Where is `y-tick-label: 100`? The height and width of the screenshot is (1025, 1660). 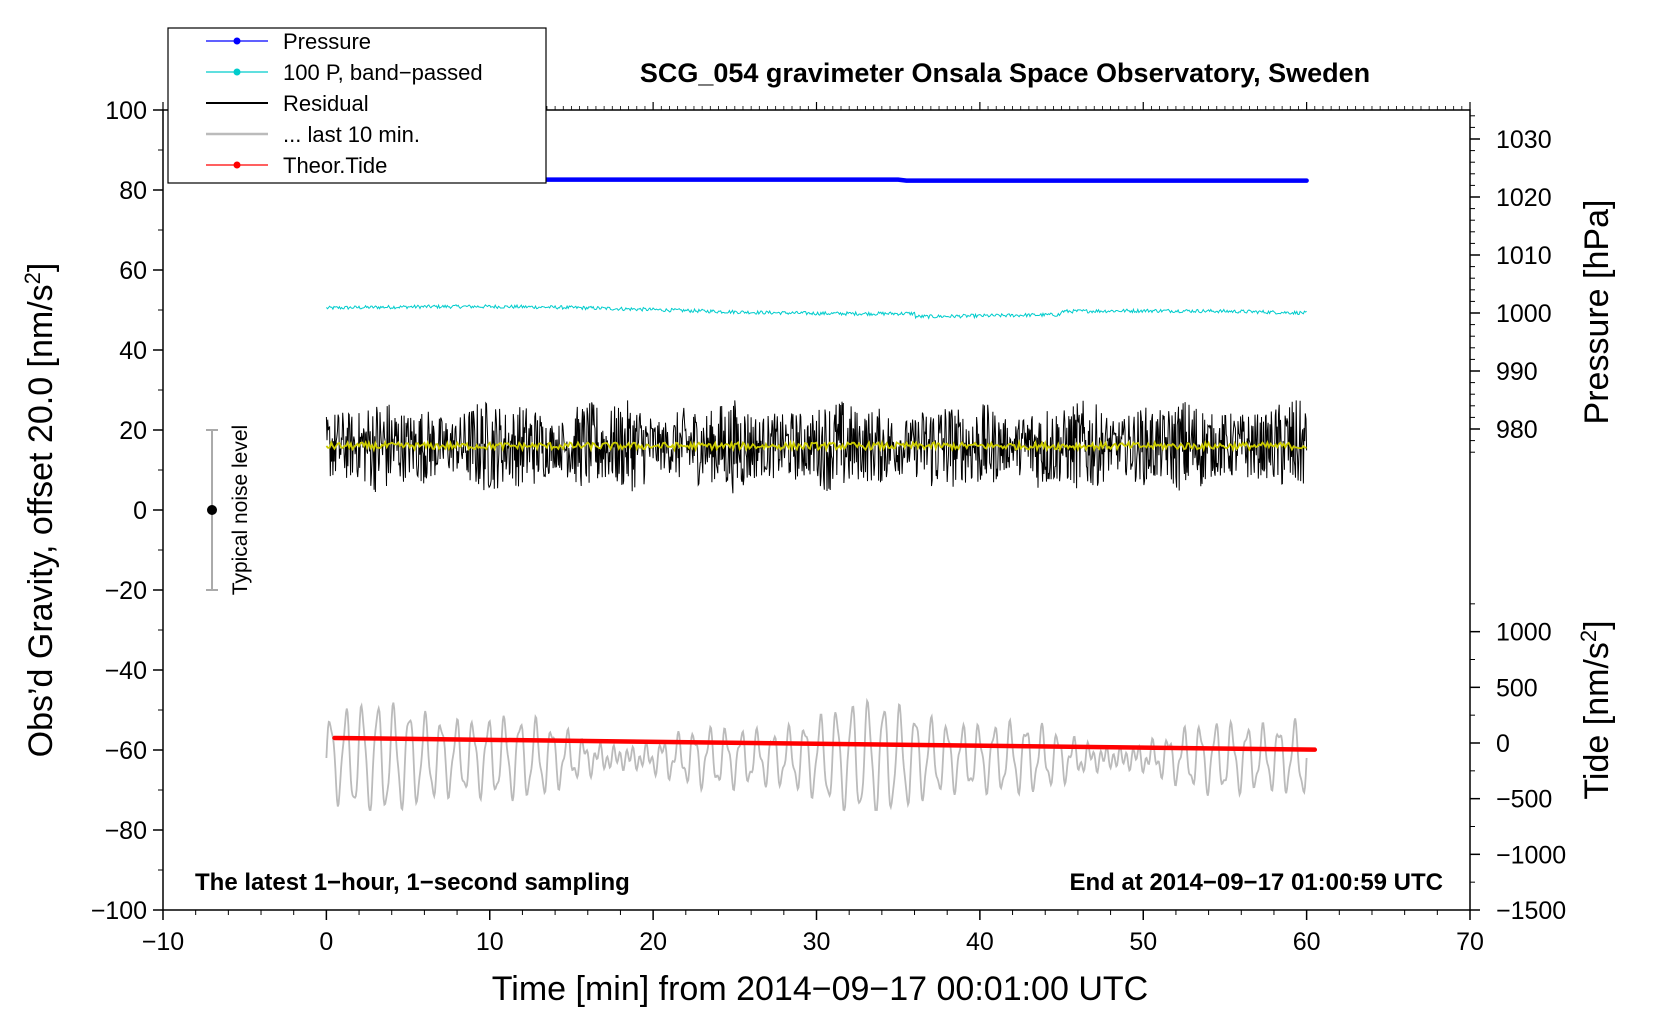
y-tick-label: 100 is located at coordinates (126, 111).